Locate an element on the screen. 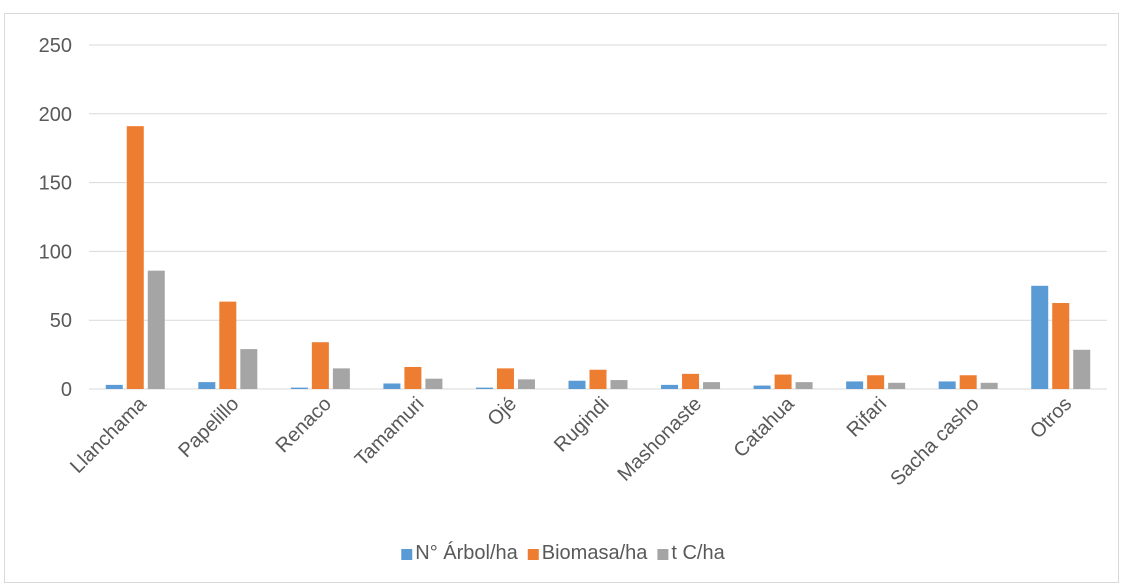  legend-item-3: t C/ha is located at coordinates (691, 553).